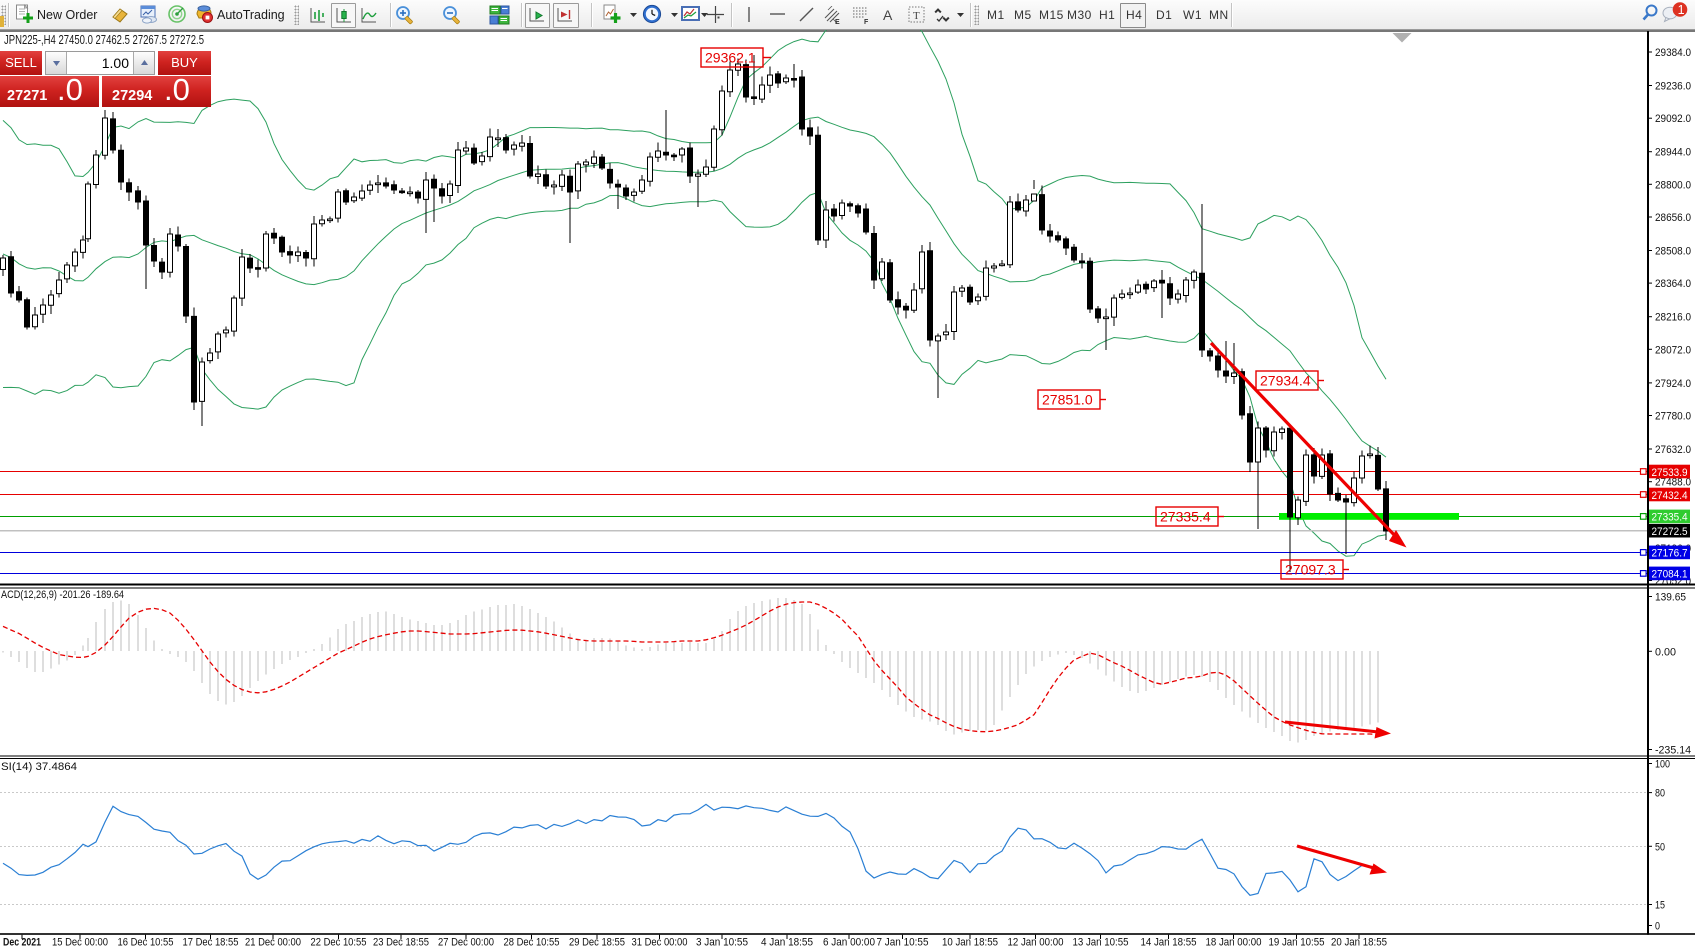  What do you see at coordinates (80, 943) in the screenshot?
I see `svg-text: 15 Dec 00:00` at bounding box center [80, 943].